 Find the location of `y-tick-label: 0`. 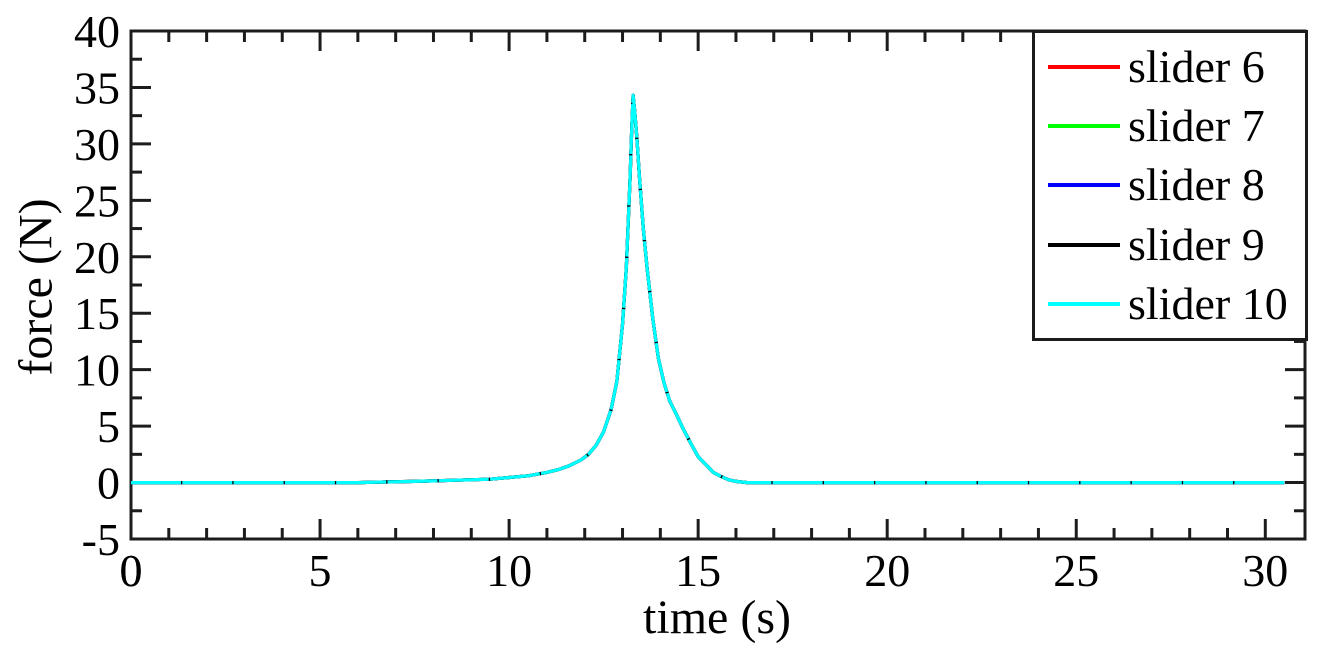

y-tick-label: 0 is located at coordinates (108, 483).